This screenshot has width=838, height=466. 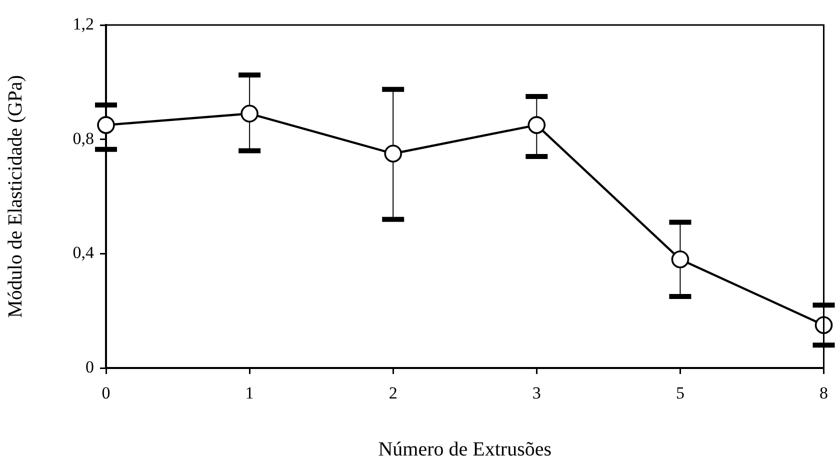 I want to click on y-axis-title: Módulo de Elasticidade (GPa), so click(x=15, y=196).